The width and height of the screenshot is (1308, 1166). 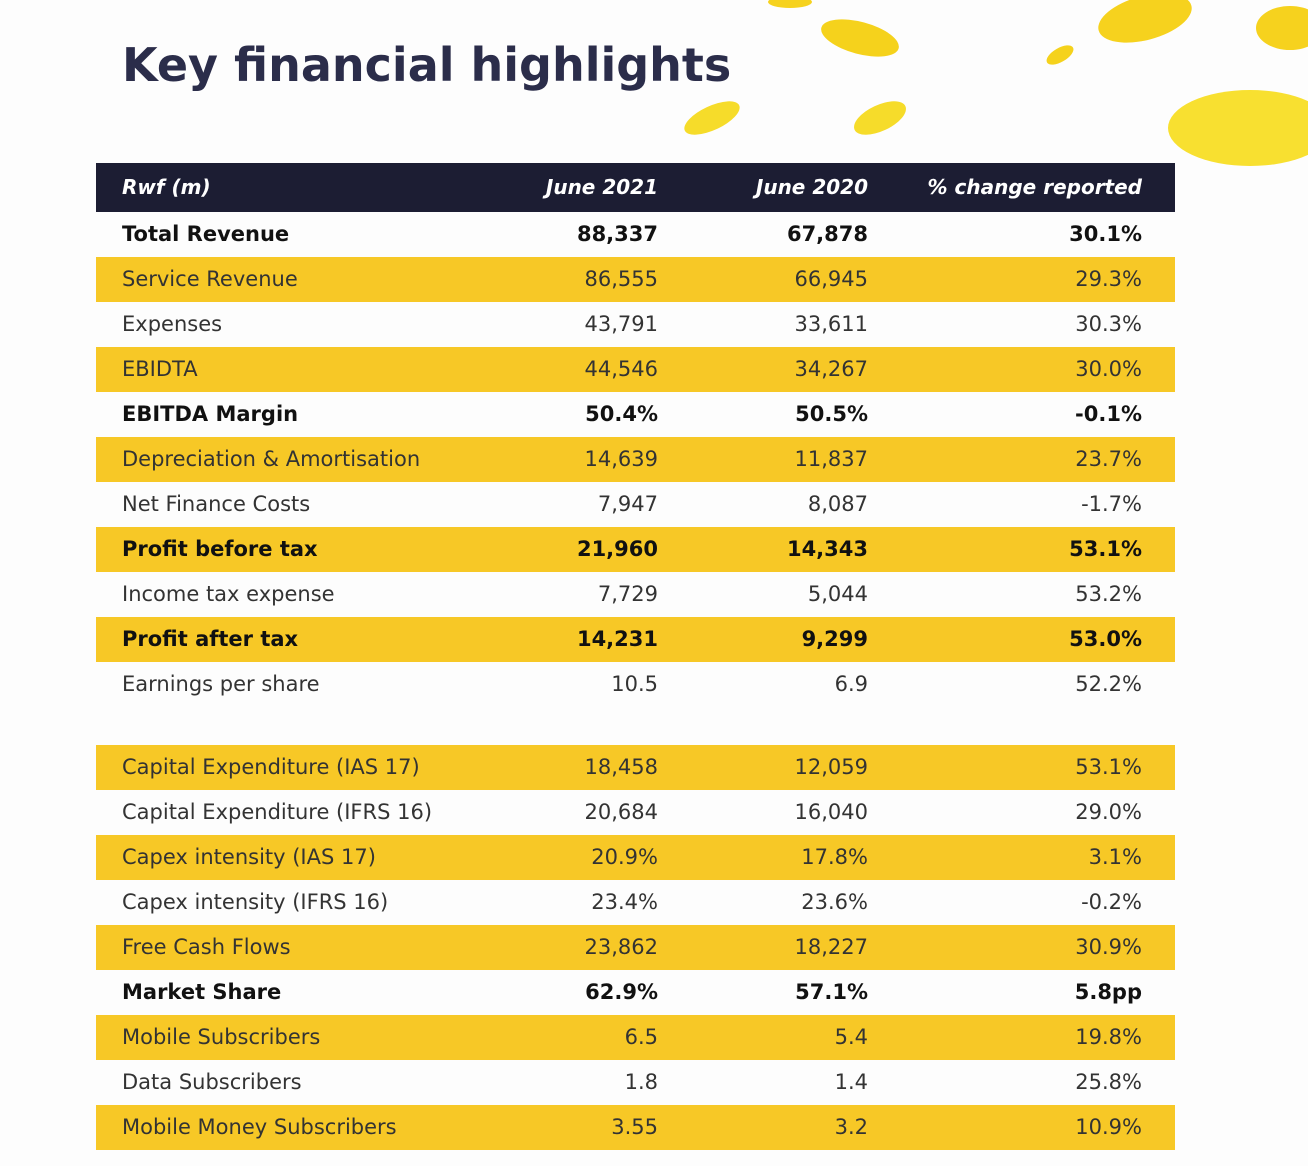 What do you see at coordinates (216, 504) in the screenshot?
I see `row-label: Net Finance Costs` at bounding box center [216, 504].